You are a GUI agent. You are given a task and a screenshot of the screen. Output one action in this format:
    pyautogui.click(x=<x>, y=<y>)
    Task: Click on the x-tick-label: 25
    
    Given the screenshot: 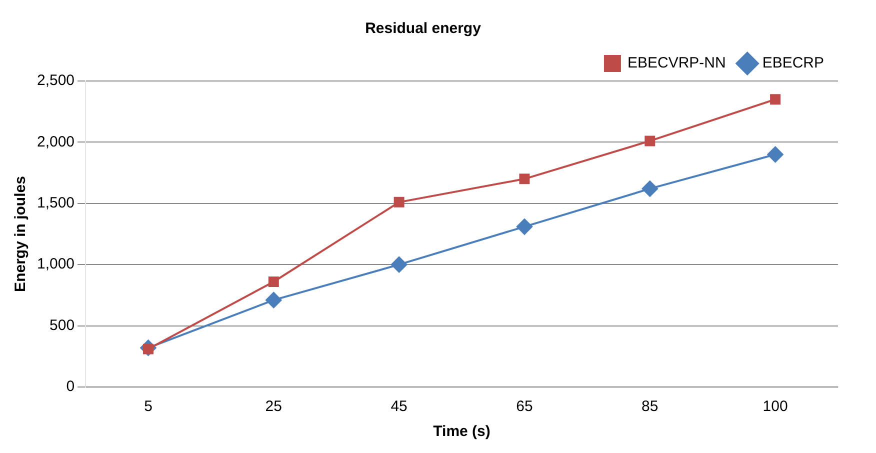 What is the action you would take?
    pyautogui.click(x=273, y=407)
    